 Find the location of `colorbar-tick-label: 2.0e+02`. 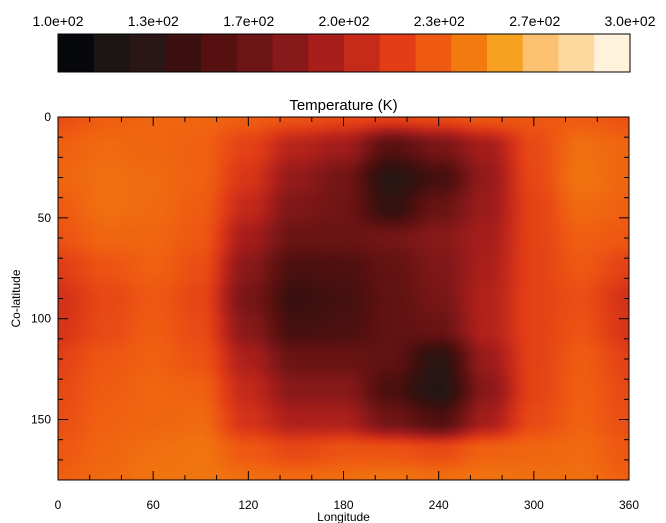

colorbar-tick-label: 2.0e+02 is located at coordinates (344, 21).